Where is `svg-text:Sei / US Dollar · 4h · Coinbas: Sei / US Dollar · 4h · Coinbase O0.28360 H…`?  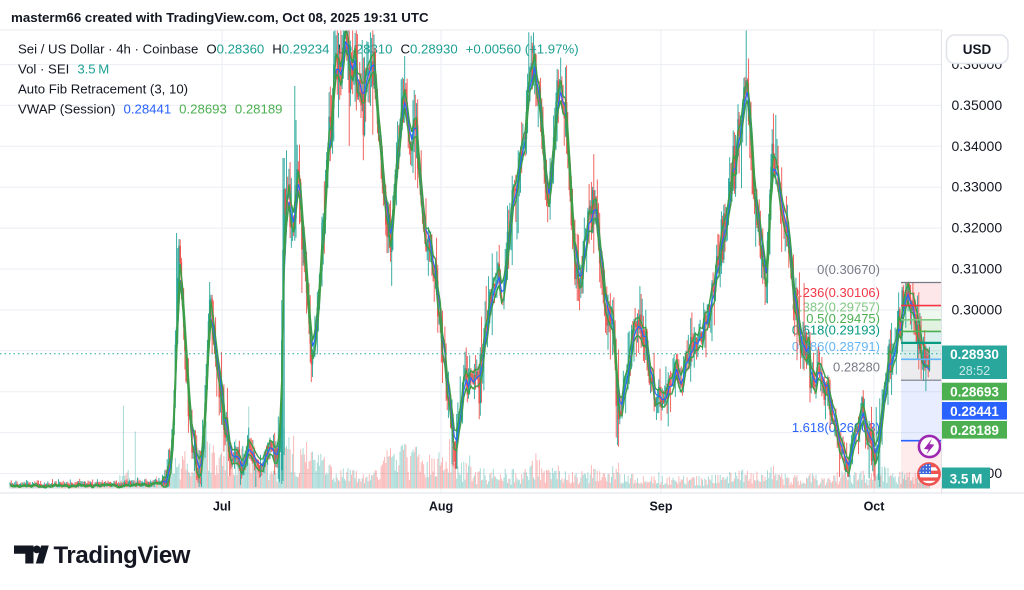 svg-text:Sei / US Dollar · 4h · Coinbas: Sei / US Dollar · 4h · Coinbase O0.28360 H… is located at coordinates (298, 49).